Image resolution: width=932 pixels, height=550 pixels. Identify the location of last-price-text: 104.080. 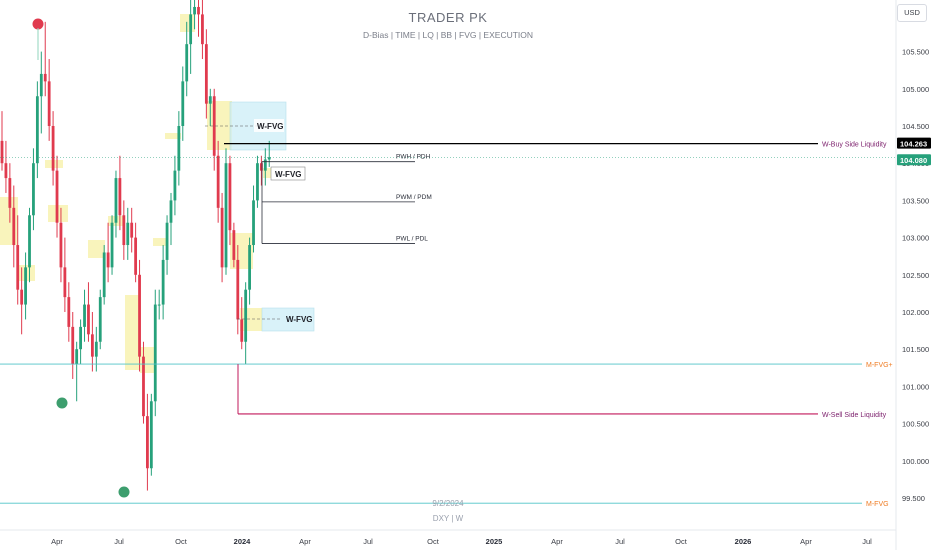
(913, 160).